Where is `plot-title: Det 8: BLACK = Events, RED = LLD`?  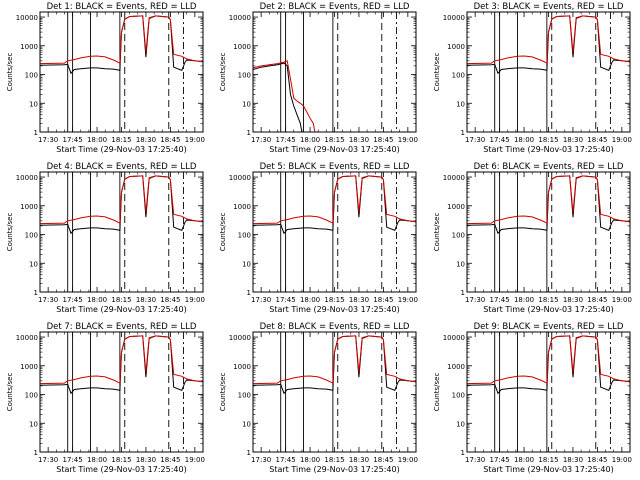
plot-title: Det 8: BLACK = Events, RED = LLD is located at coordinates (335, 327).